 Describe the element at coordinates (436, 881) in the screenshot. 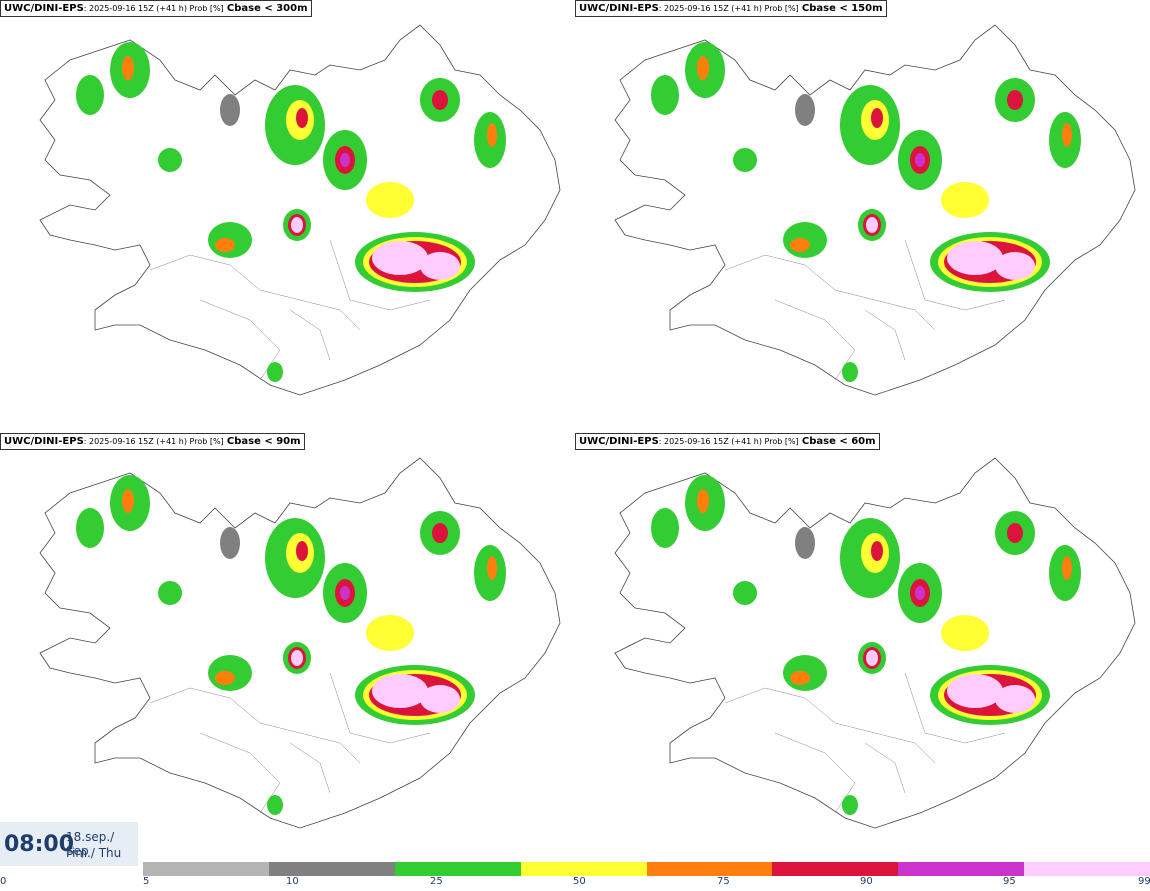

I see `colorbar-tick-label: 25` at that location.